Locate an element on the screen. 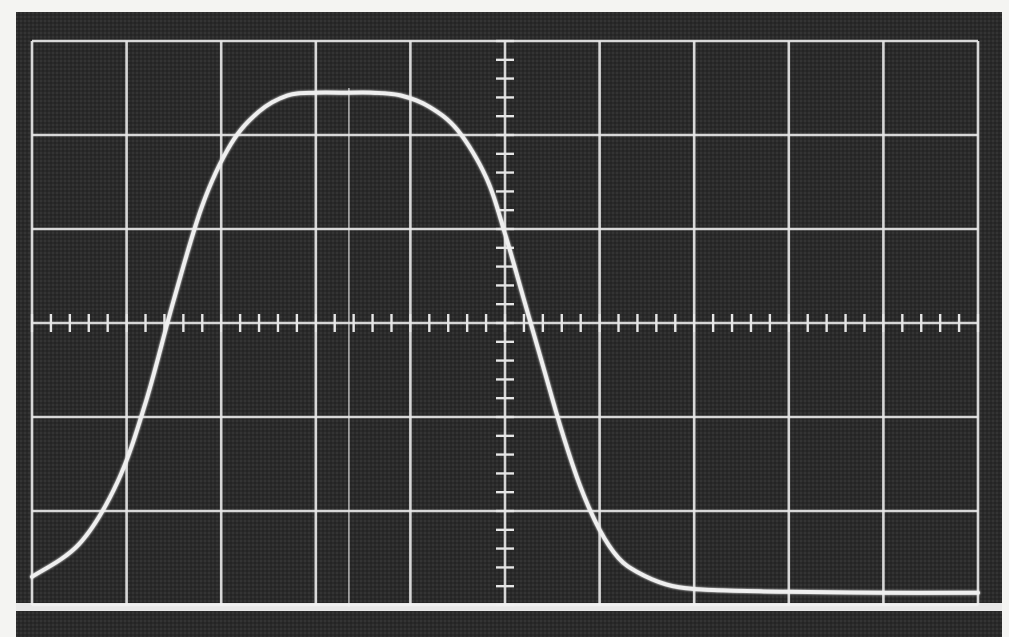 The height and width of the screenshot is (637, 1009). baseline-bar is located at coordinates (509, 607).